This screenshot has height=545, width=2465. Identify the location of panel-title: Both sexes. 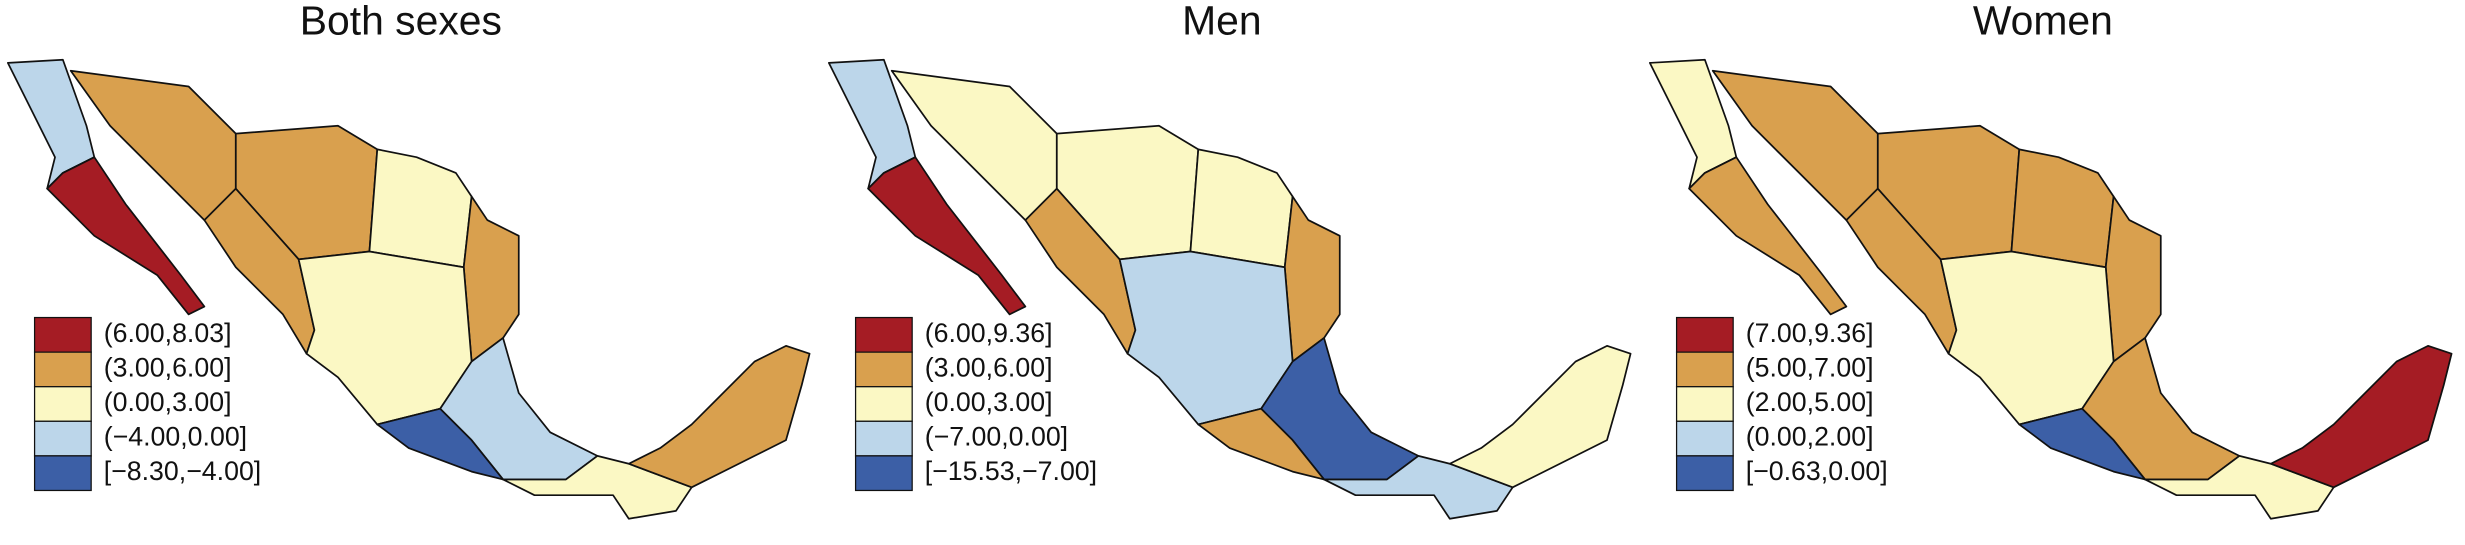
(401, 21).